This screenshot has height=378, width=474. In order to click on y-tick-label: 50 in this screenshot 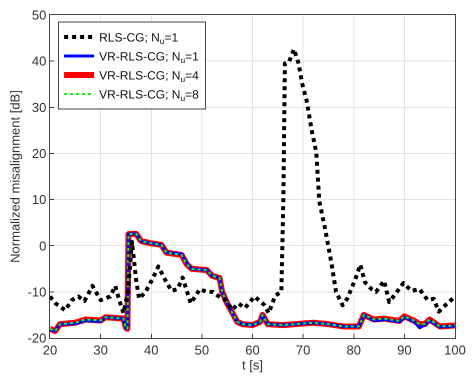, I will do `click(39, 15)`.